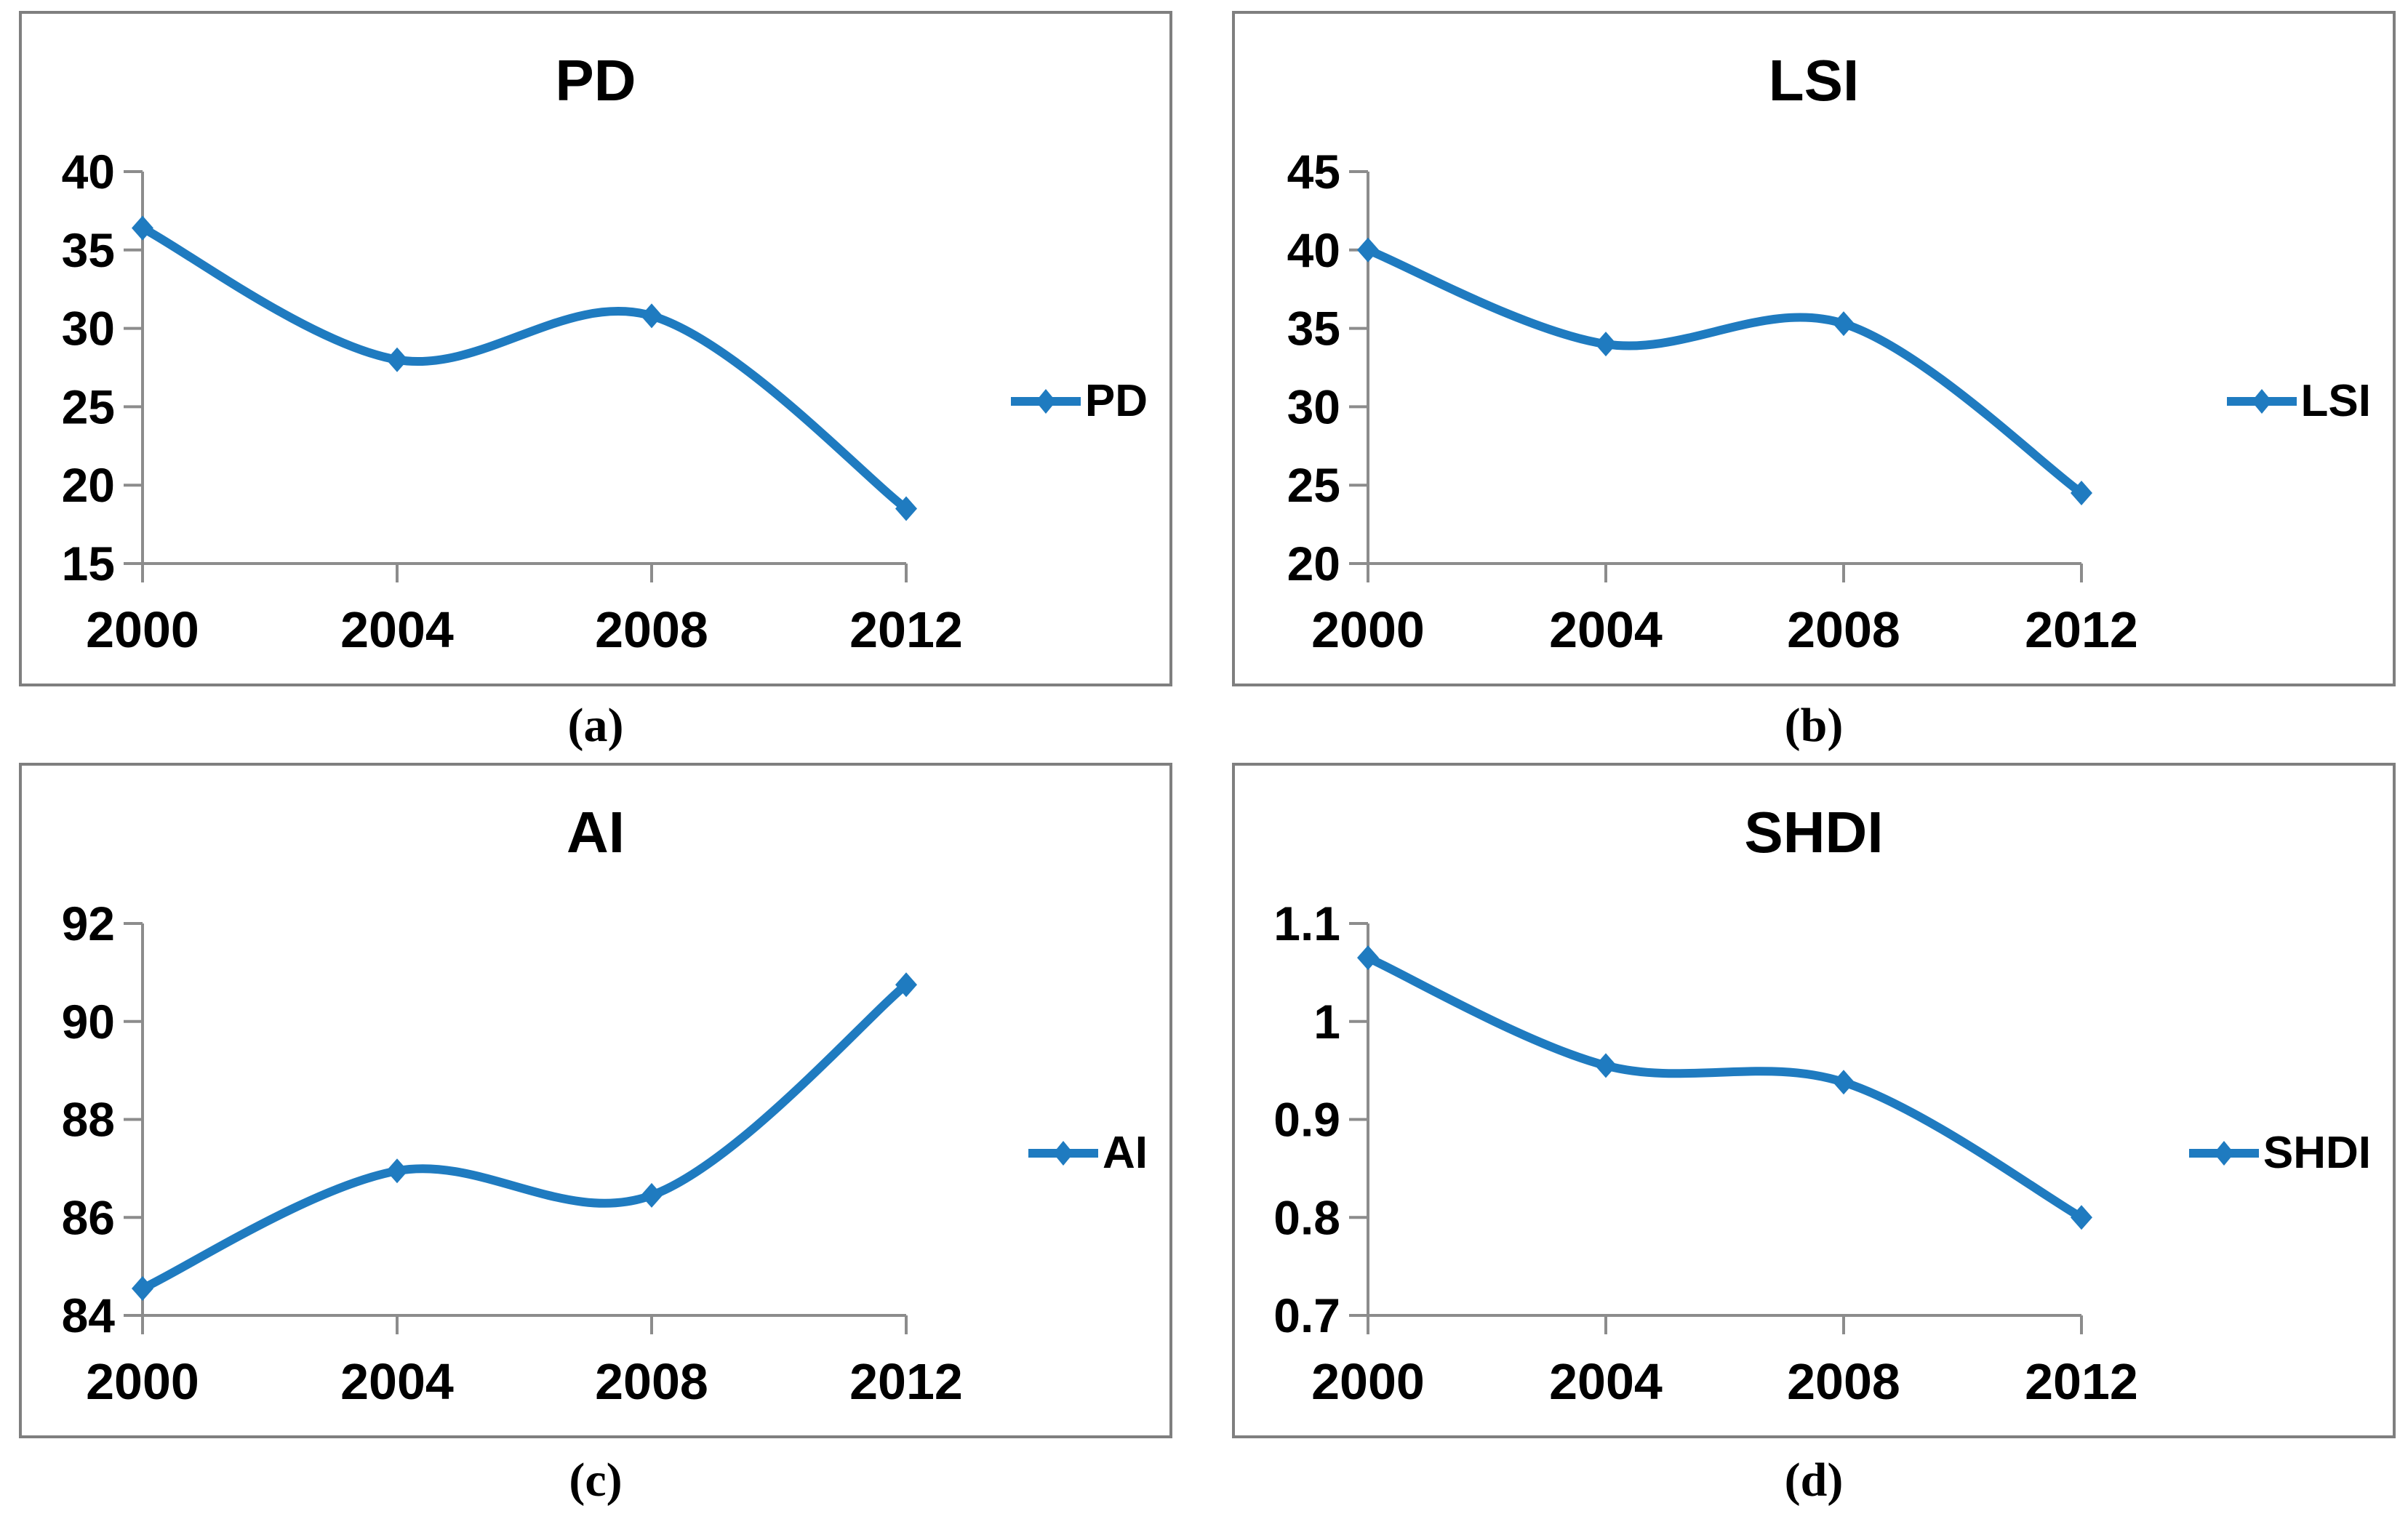  I want to click on legend-ai: AI, so click(1087, 1153).